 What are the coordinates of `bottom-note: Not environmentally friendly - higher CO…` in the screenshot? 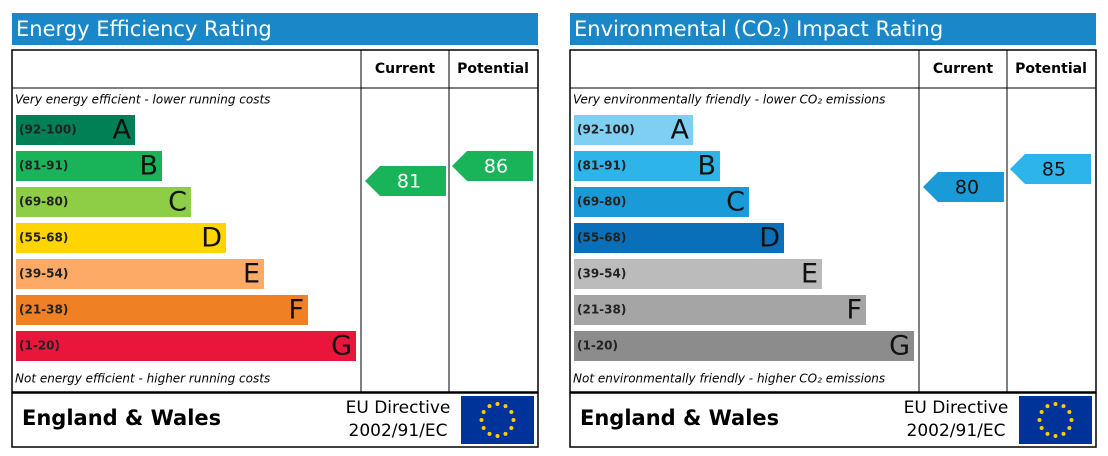 It's located at (729, 379).